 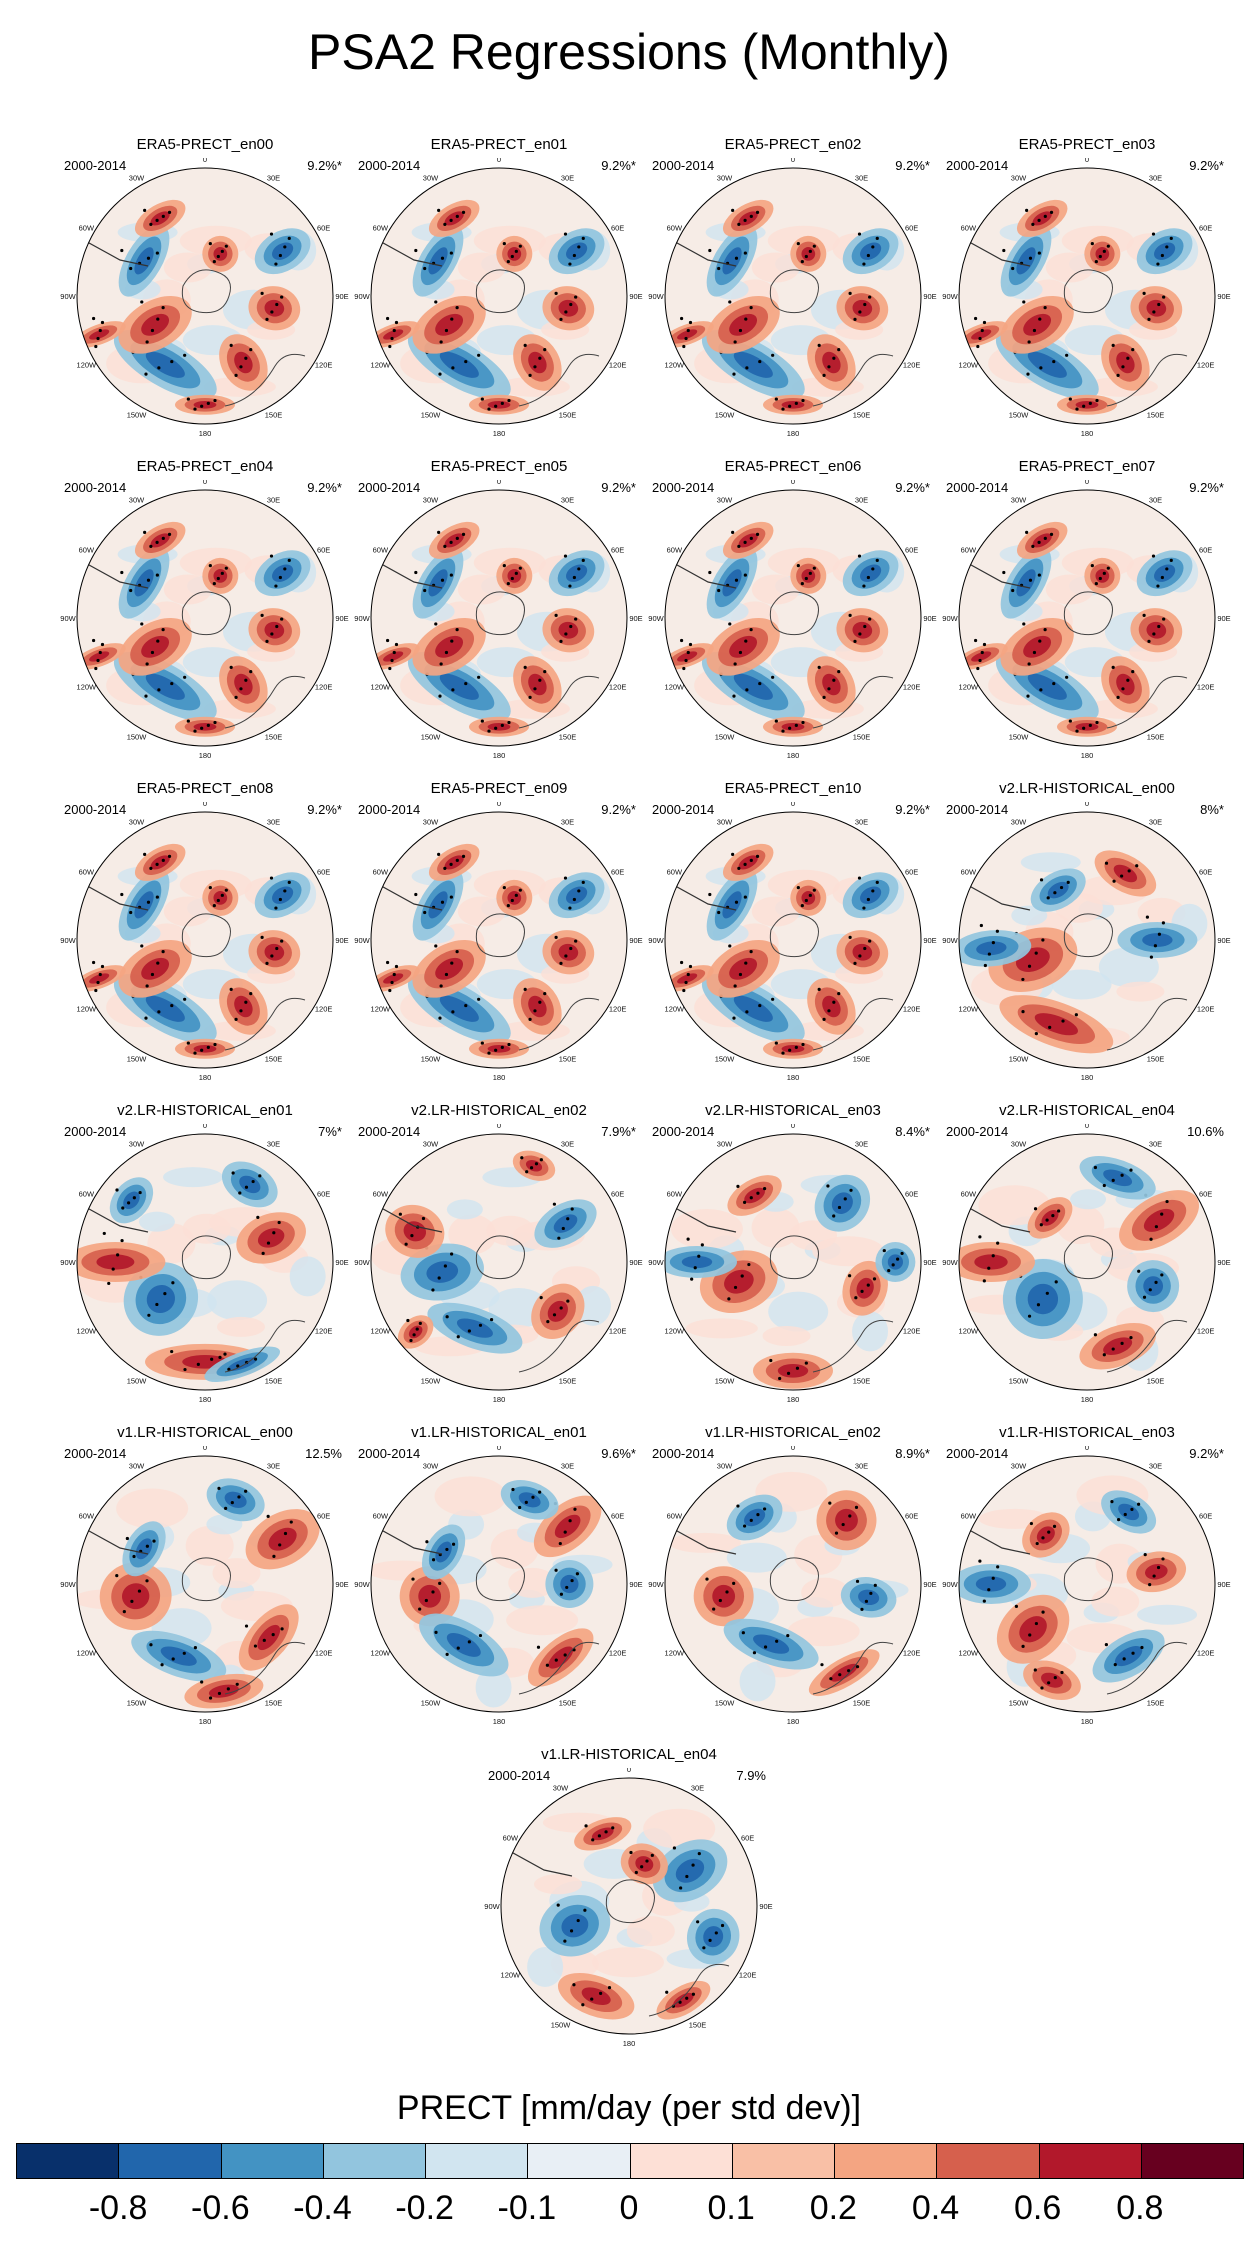 What do you see at coordinates (1212, 809) in the screenshot?
I see `panel-variance-percent: 8%*` at bounding box center [1212, 809].